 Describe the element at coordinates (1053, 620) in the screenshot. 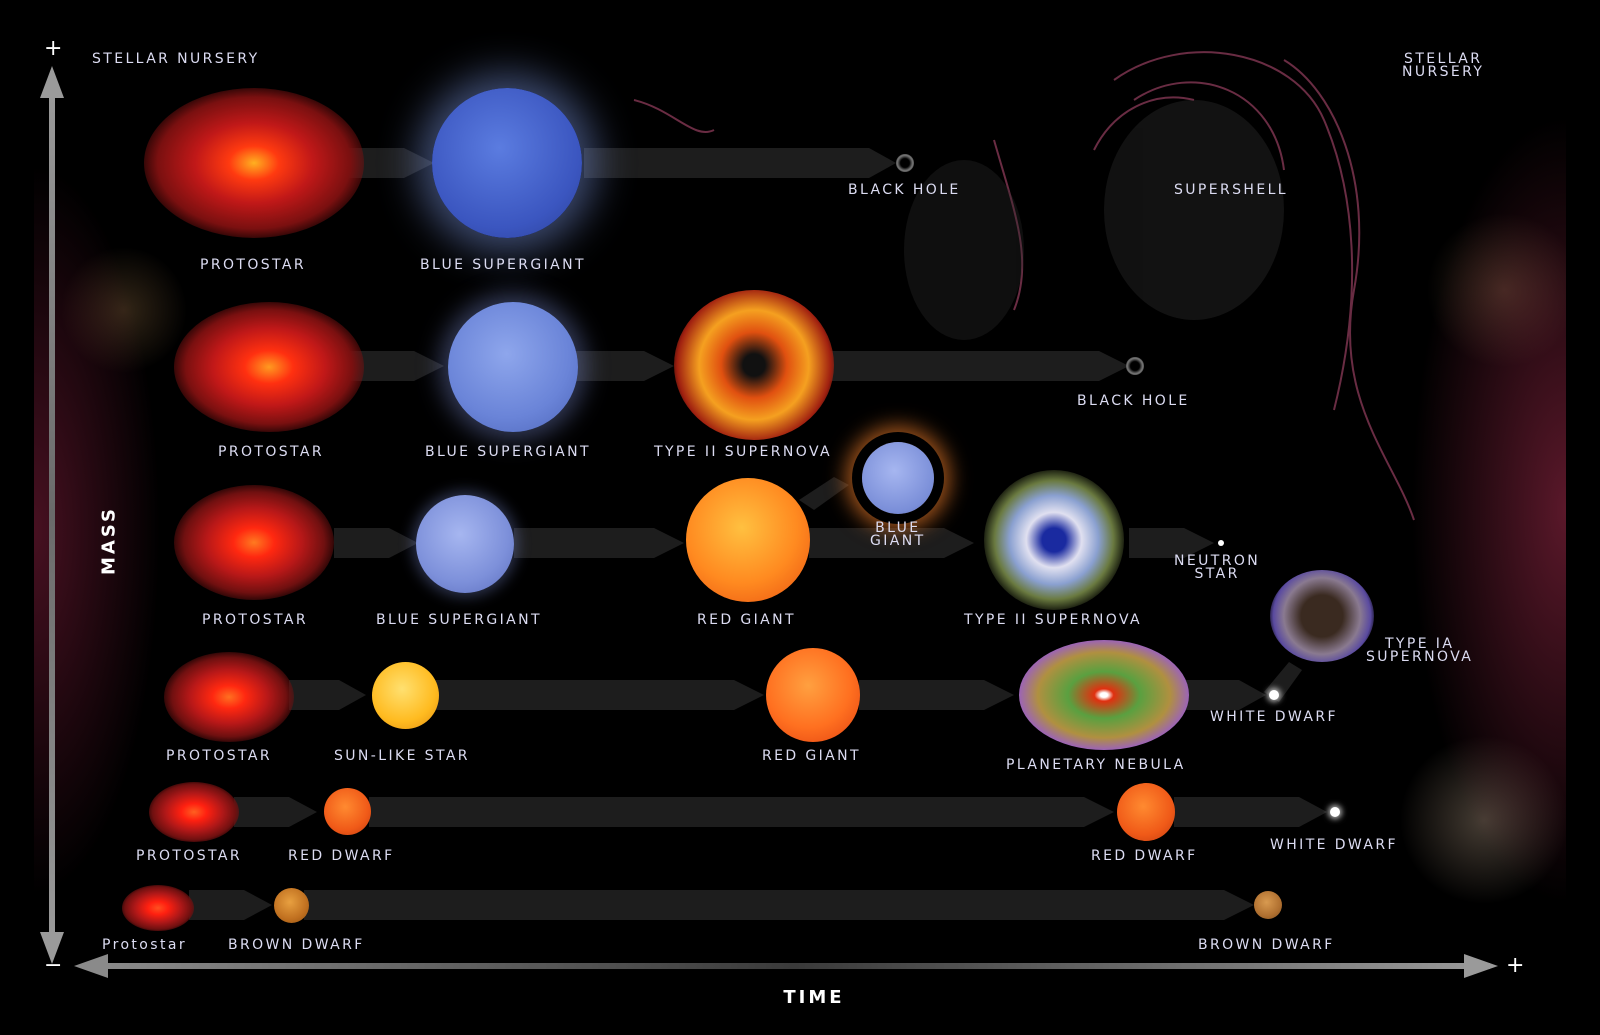

I see `type-ii-supernova-label-r3: TYPE II SUPERNOVA` at that location.